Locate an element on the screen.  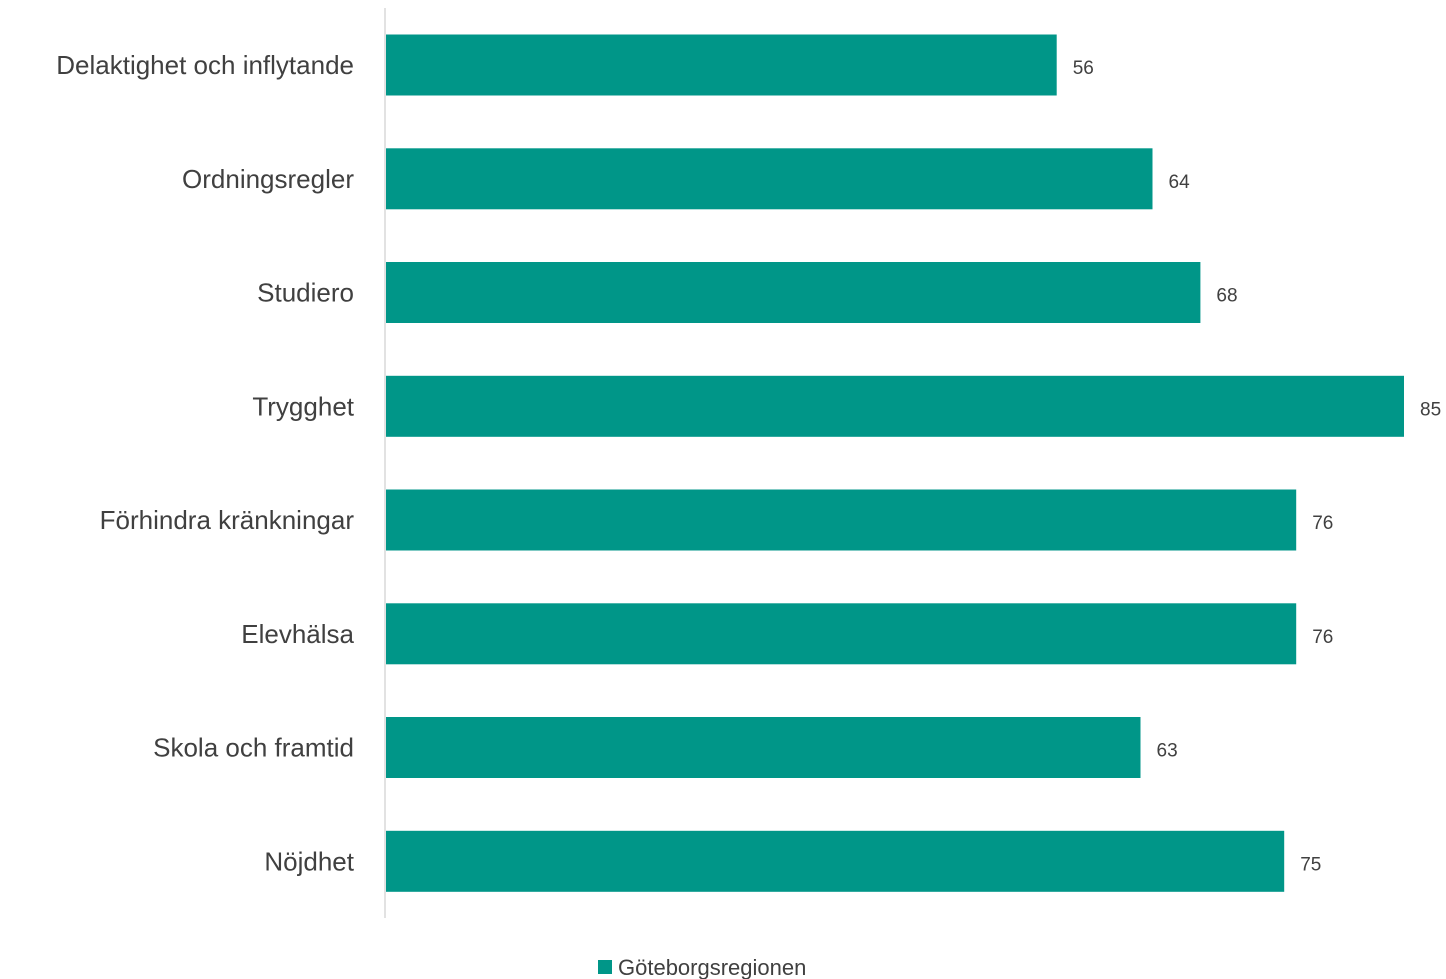
legend: Göteborgsregionen is located at coordinates (702, 967).